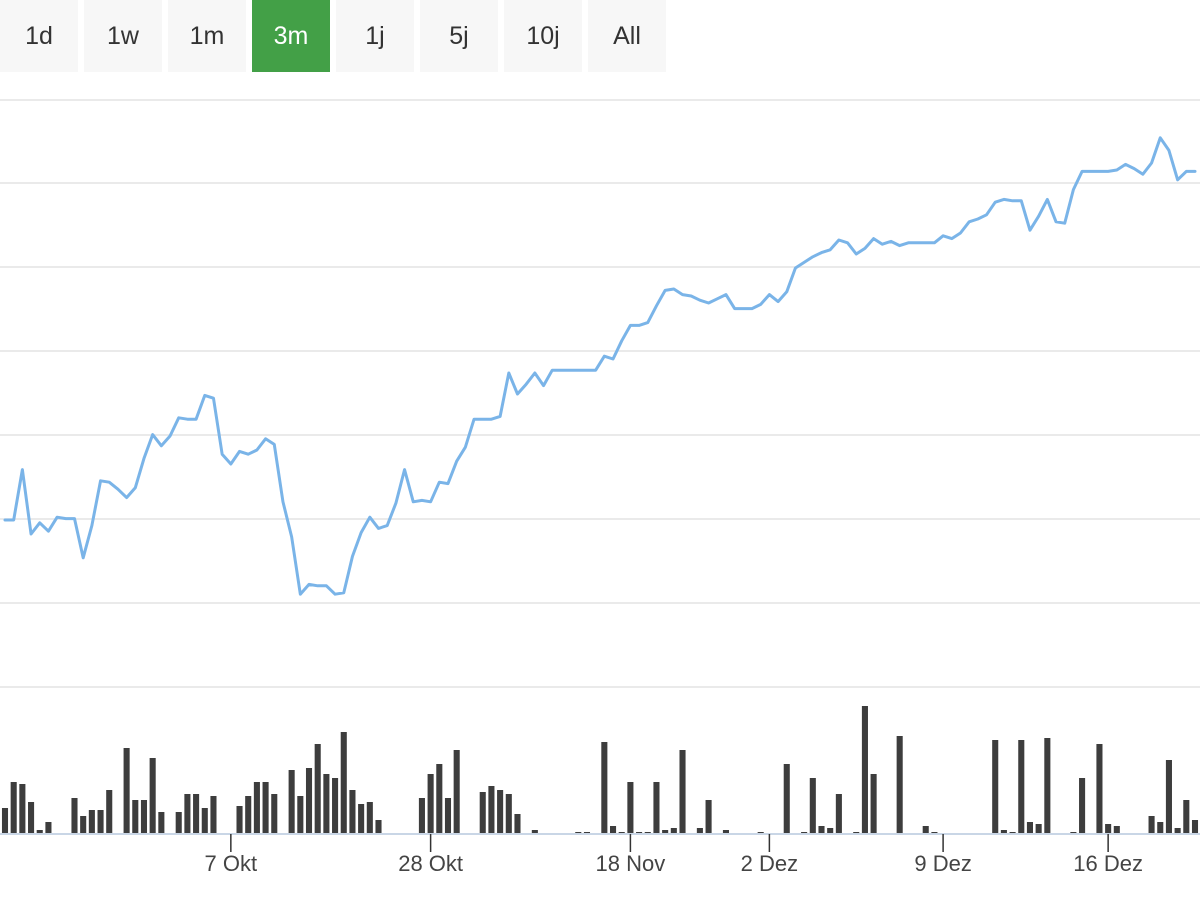 The image size is (1200, 900). What do you see at coordinates (430, 863) in the screenshot?
I see `x-tick-label: 28 Okt` at bounding box center [430, 863].